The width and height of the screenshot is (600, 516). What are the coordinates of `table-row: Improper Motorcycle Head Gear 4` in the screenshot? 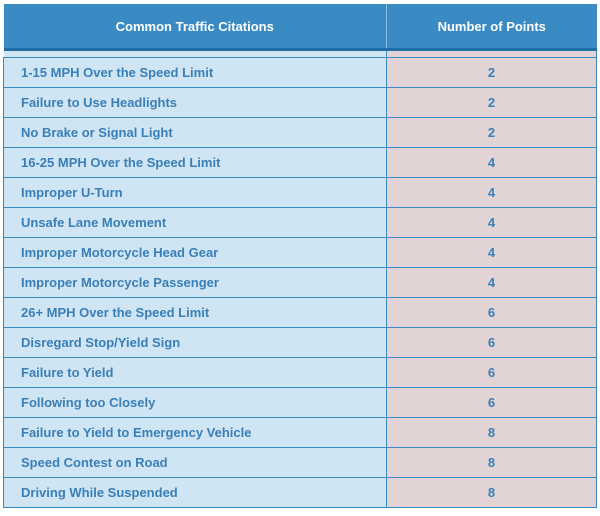 It's located at (300, 252).